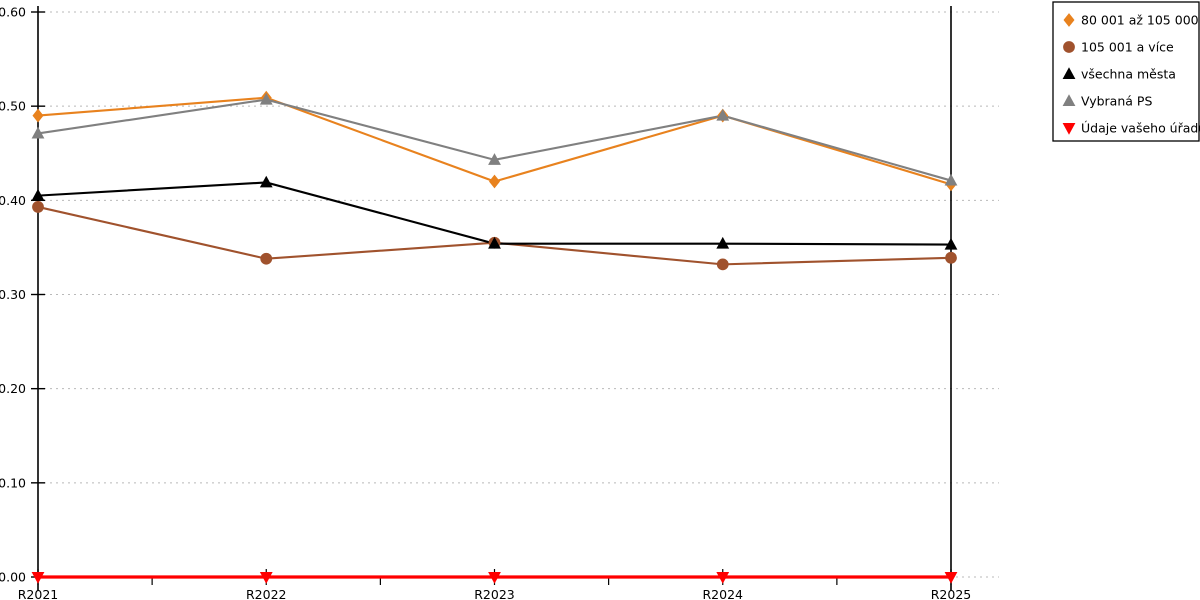 This screenshot has width=1200, height=600. Describe the element at coordinates (13, 12) in the screenshot. I see `y-tick-label: 0.60` at that location.